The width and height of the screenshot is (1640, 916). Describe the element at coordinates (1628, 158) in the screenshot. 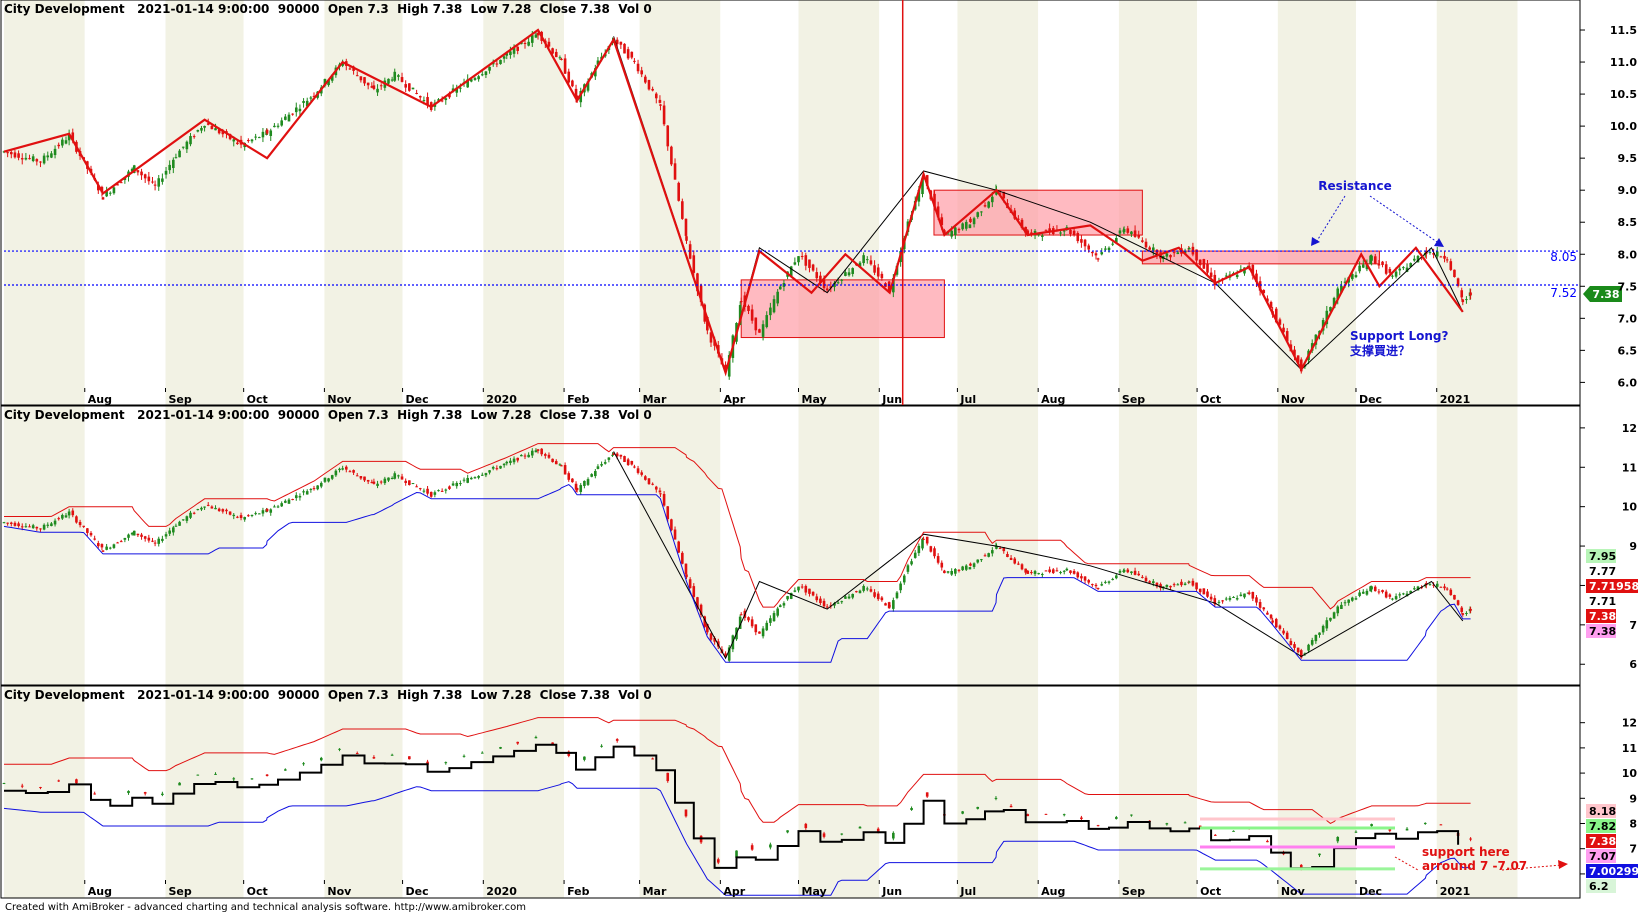

I see `y-tick-label: 9.5` at that location.